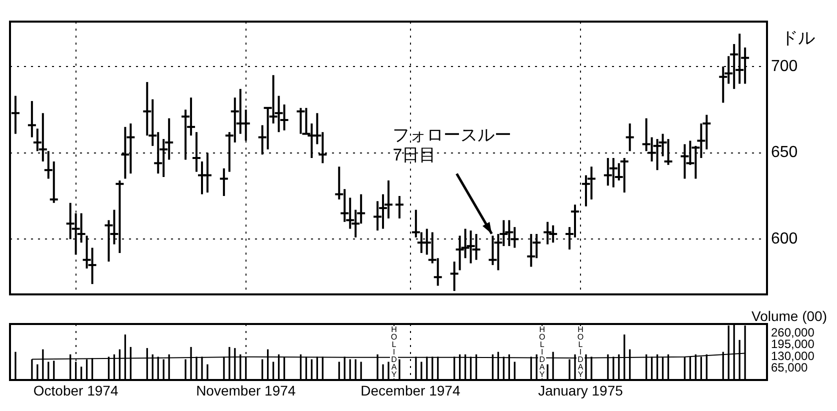  What do you see at coordinates (793, 355) in the screenshot?
I see `y-tick-label: 130,000` at bounding box center [793, 355].